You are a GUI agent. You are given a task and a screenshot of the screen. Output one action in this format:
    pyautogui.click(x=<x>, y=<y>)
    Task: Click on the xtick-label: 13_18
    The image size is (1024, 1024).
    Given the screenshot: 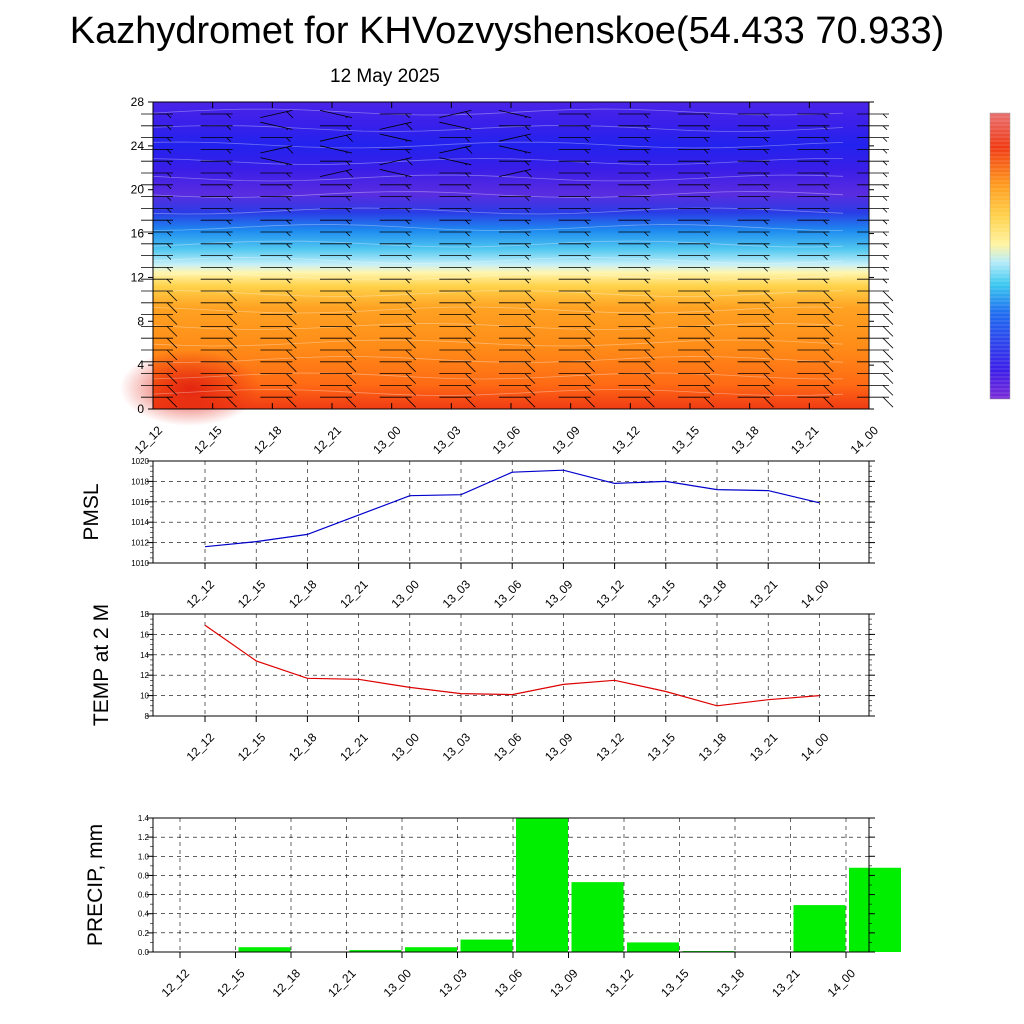 What is the action you would take?
    pyautogui.click(x=731, y=983)
    